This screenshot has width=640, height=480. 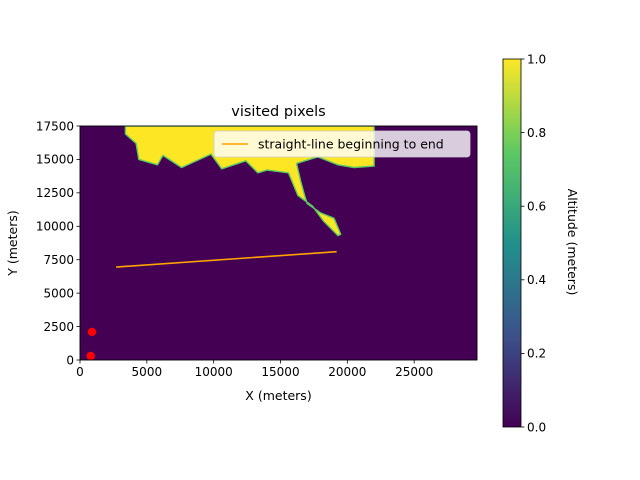 I want to click on y-tick-label: 7500, so click(x=58, y=260).